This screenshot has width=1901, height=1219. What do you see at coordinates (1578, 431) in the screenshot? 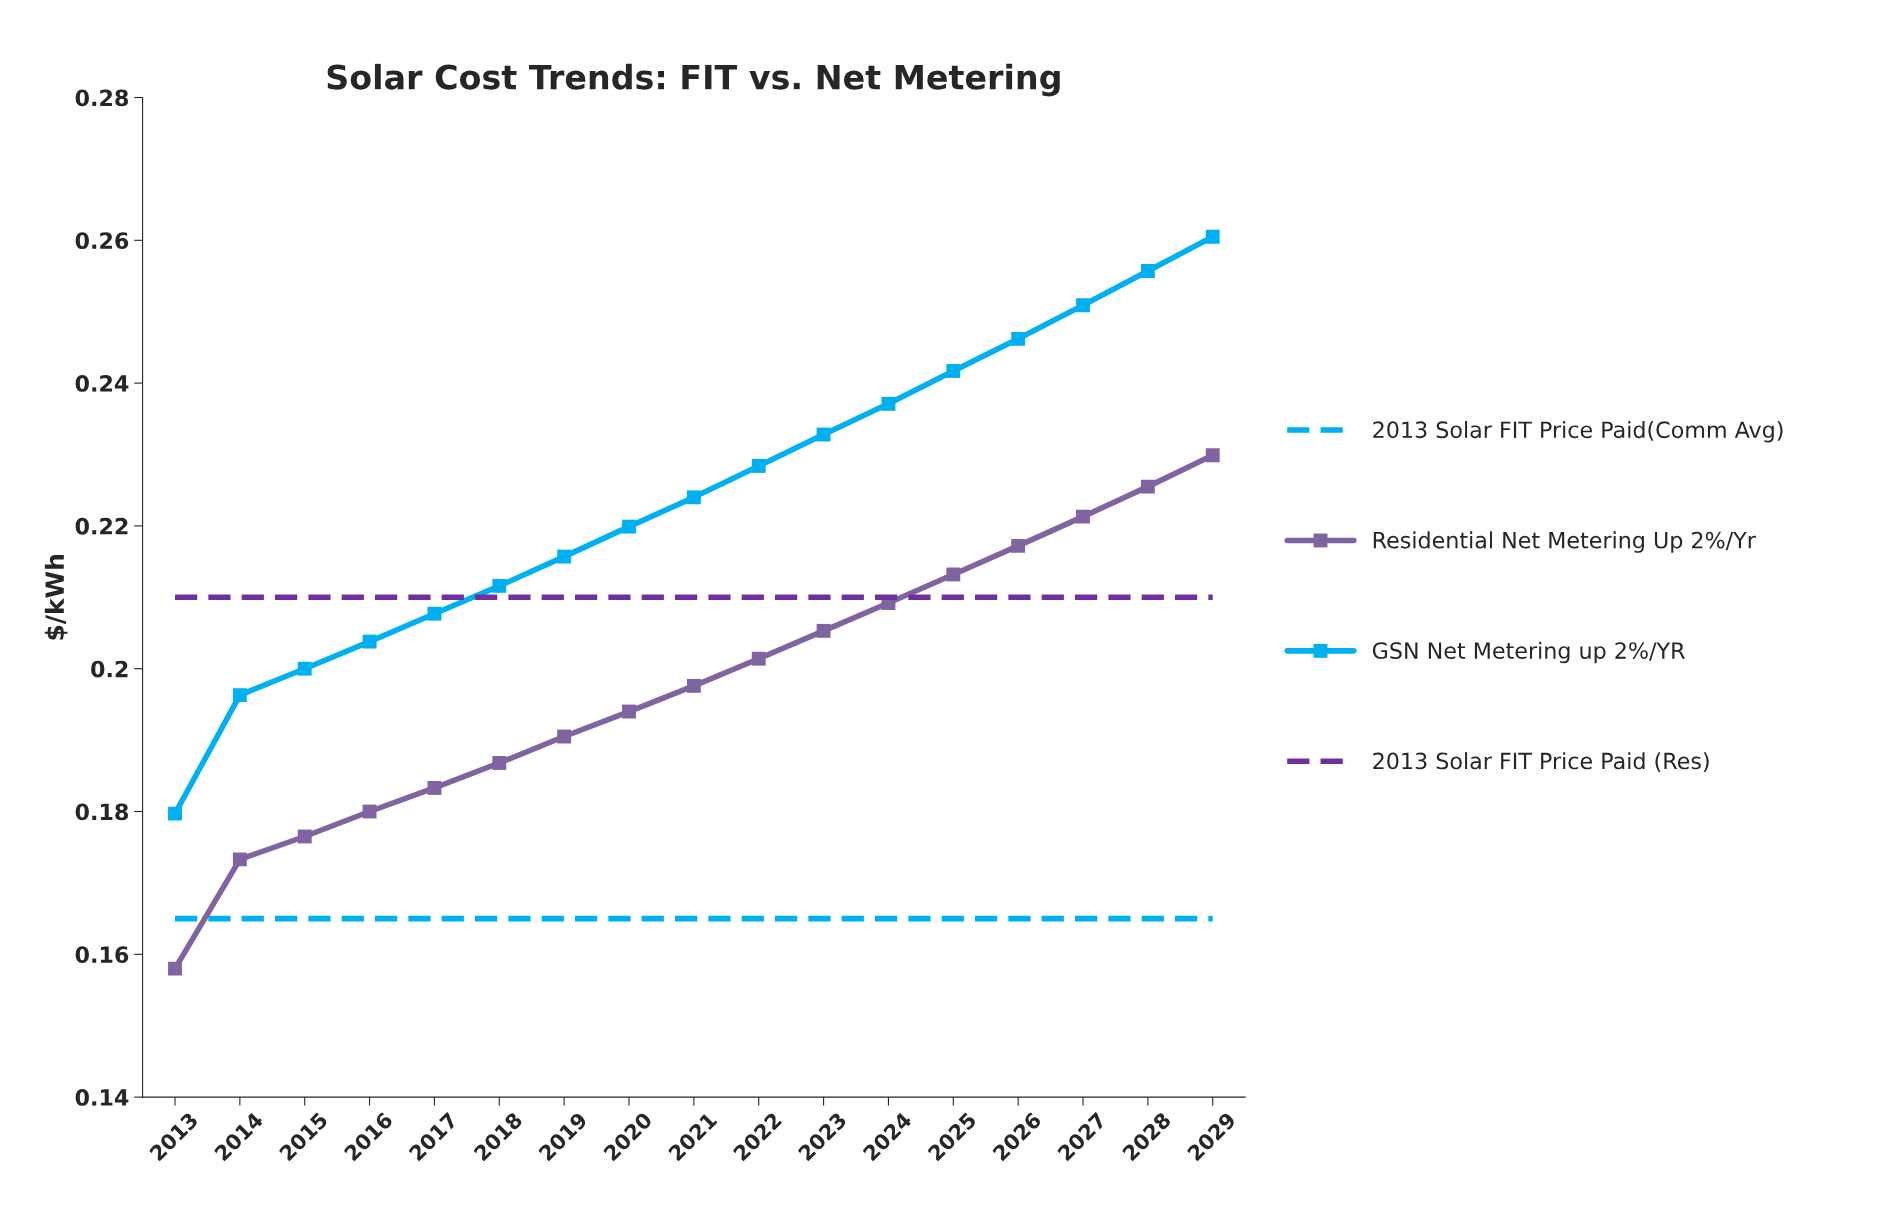
I see `legend-label: 2013 Solar FIT Price Paid(Comm Avg)` at bounding box center [1578, 431].